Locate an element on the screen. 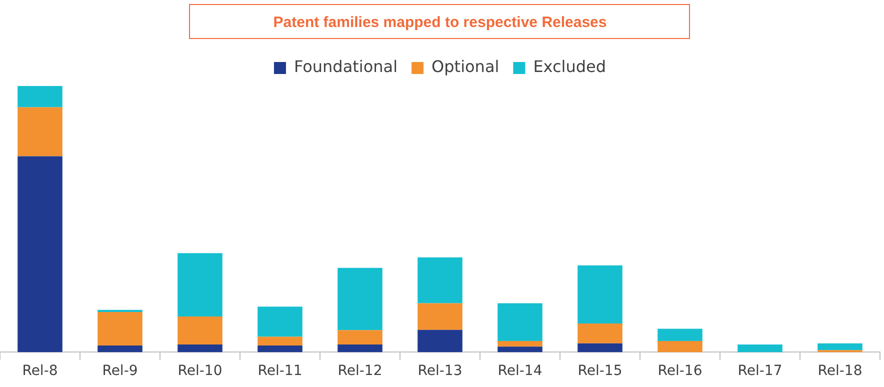  x-tick-label: Rel-15 is located at coordinates (600, 371).